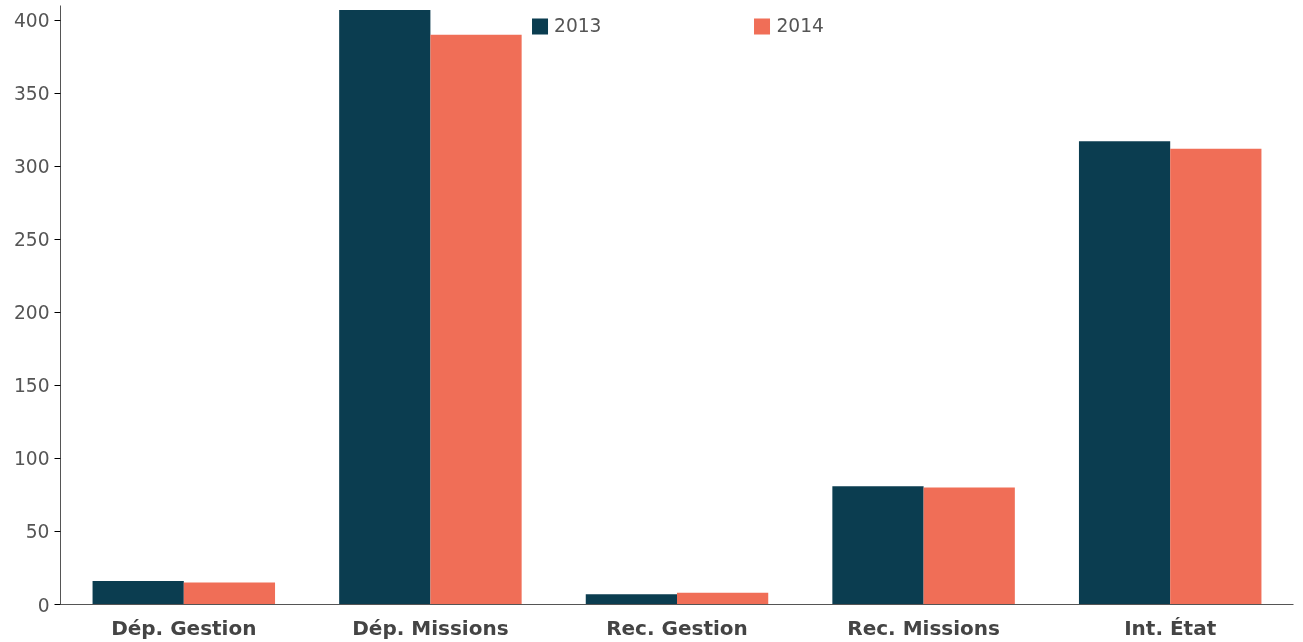 The width and height of the screenshot is (1303, 642). Describe the element at coordinates (31, 167) in the screenshot. I see `y-tick-label: 300` at that location.